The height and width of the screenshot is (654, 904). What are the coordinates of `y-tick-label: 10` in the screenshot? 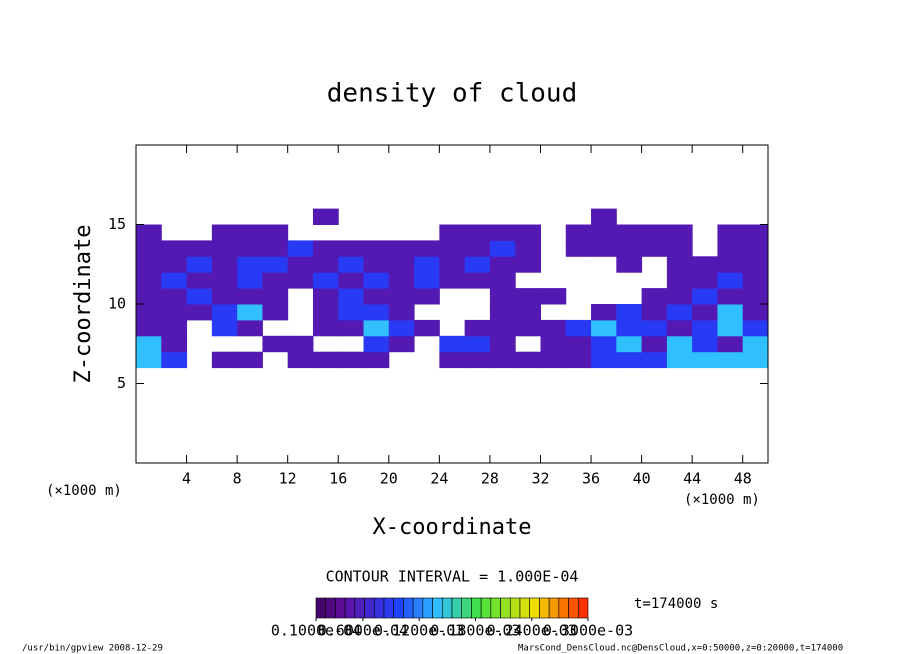 It's located at (117, 304).